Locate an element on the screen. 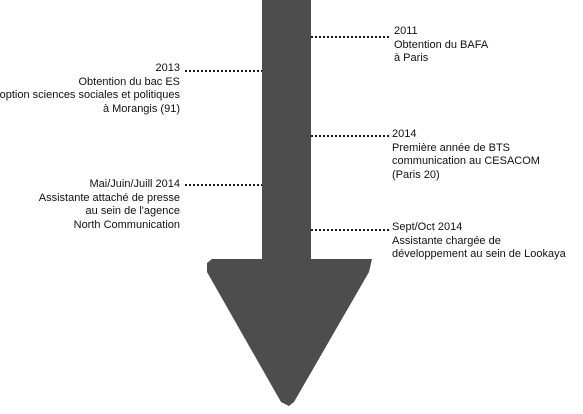  event-description-line: Assistante attaché de presse is located at coordinates (109, 197).